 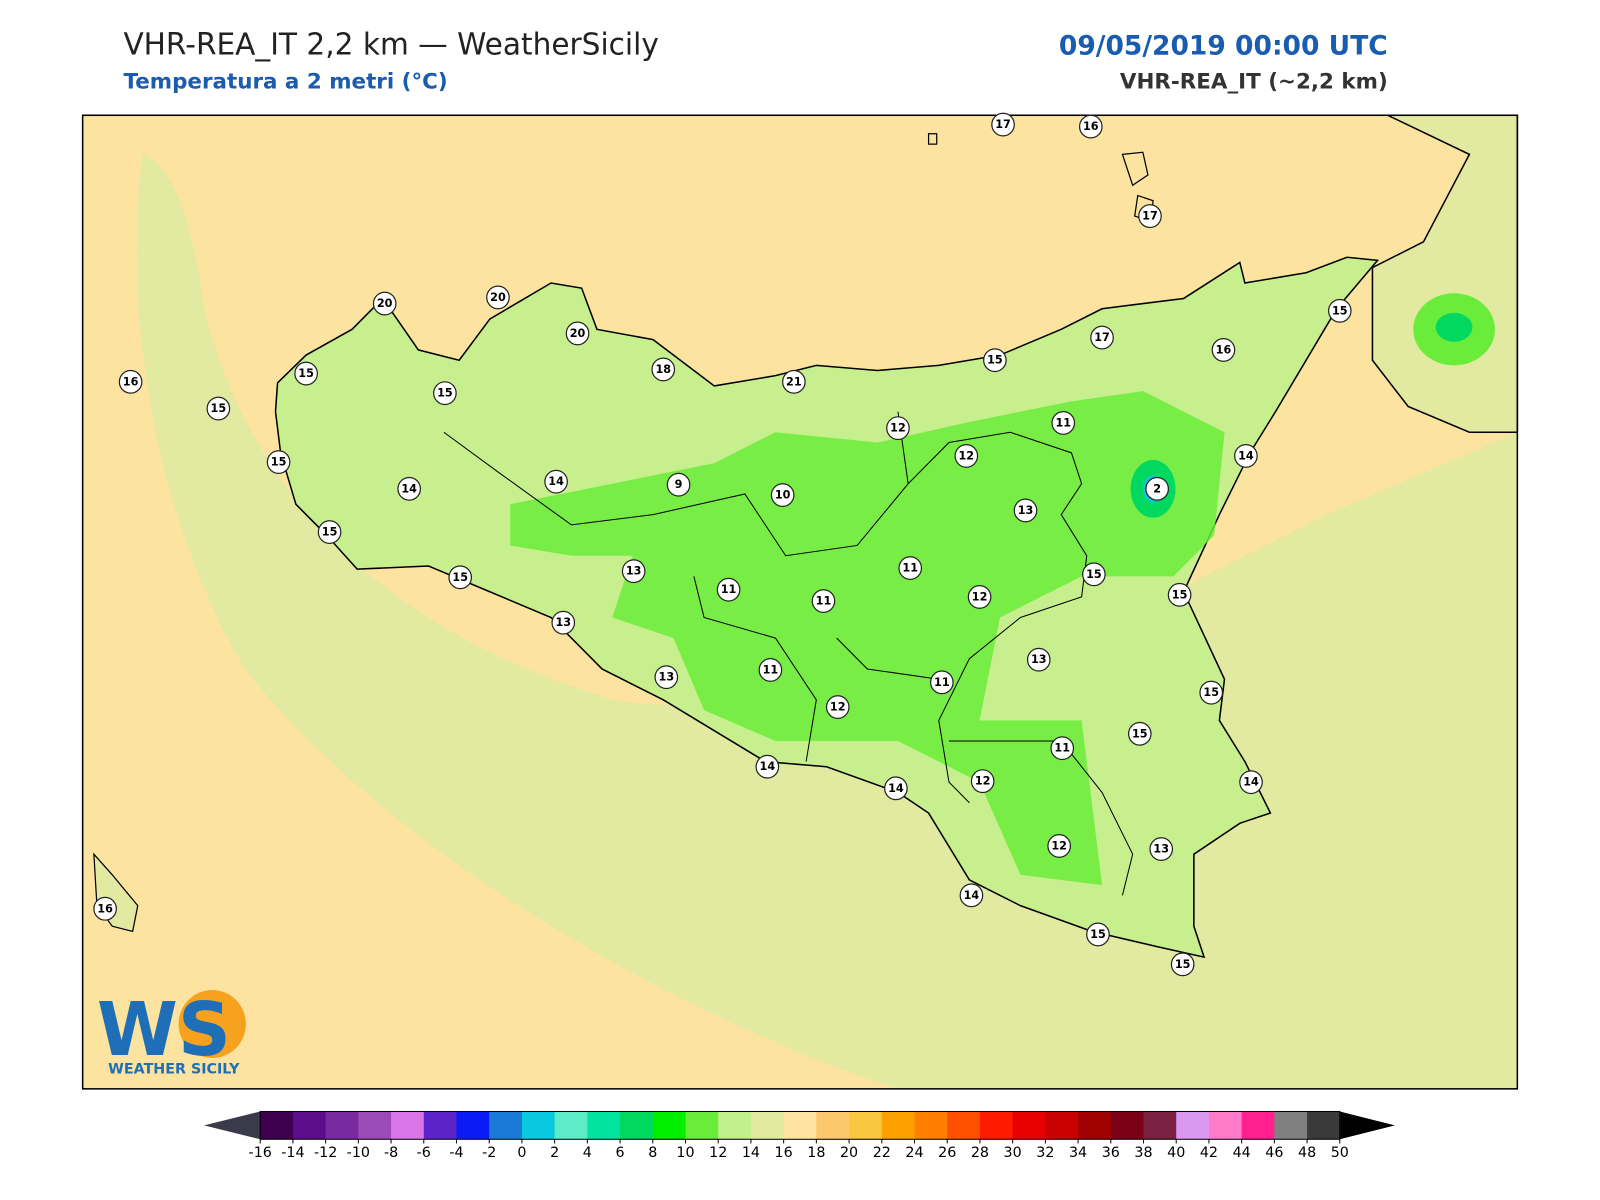 I want to click on colorbar-tick-label: -14, so click(x=292, y=1153).